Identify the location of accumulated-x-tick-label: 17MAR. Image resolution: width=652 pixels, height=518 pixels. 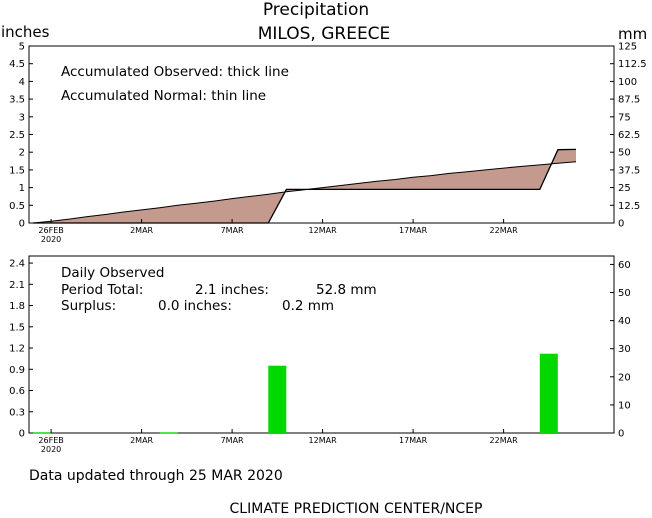
(413, 230).